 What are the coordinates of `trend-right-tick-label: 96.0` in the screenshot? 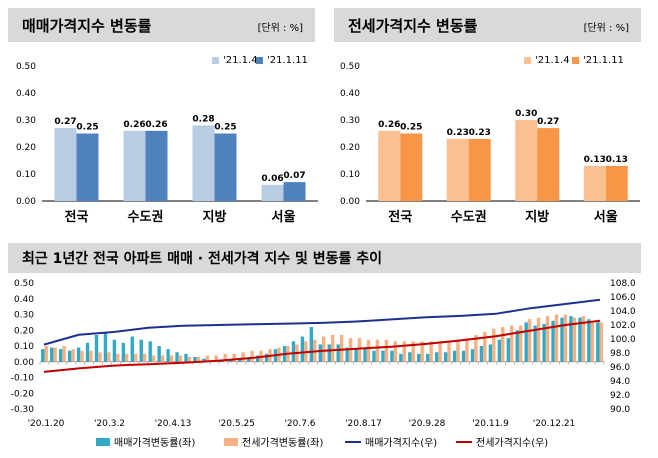 It's located at (620, 368).